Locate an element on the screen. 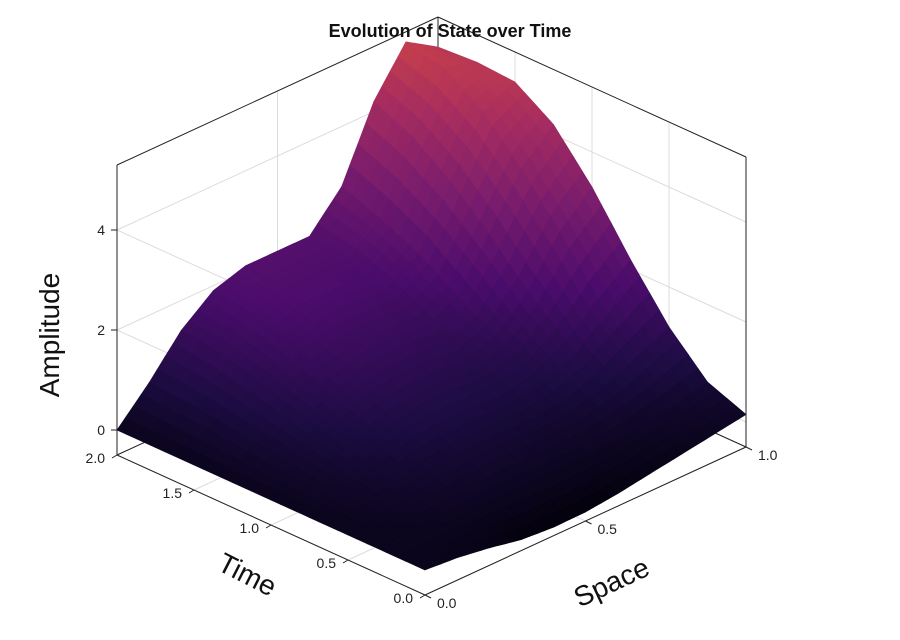  surface-cell is located at coordinates (424, 566).